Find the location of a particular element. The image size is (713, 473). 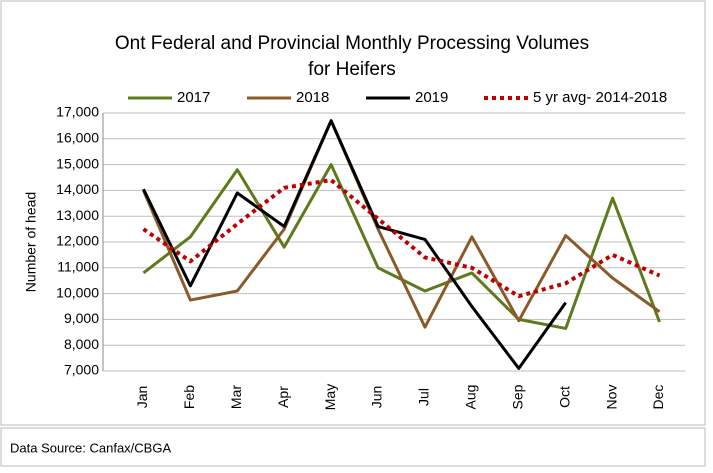

y-tick-label: 16,000 is located at coordinates (77, 138).